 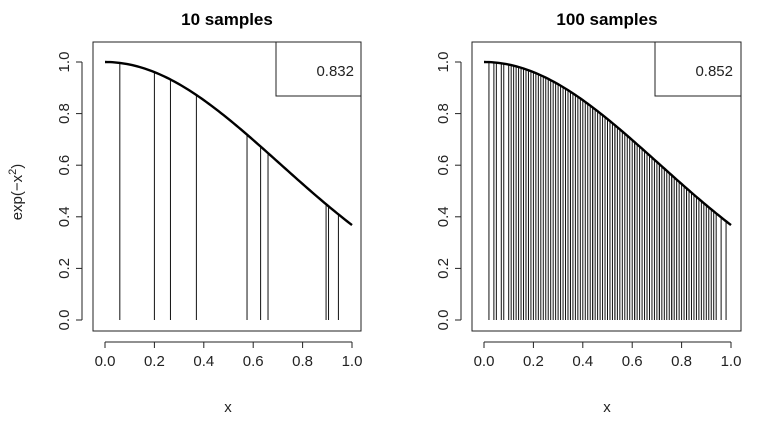 What do you see at coordinates (606, 19) in the screenshot?
I see `chart-title: 100 samples` at bounding box center [606, 19].